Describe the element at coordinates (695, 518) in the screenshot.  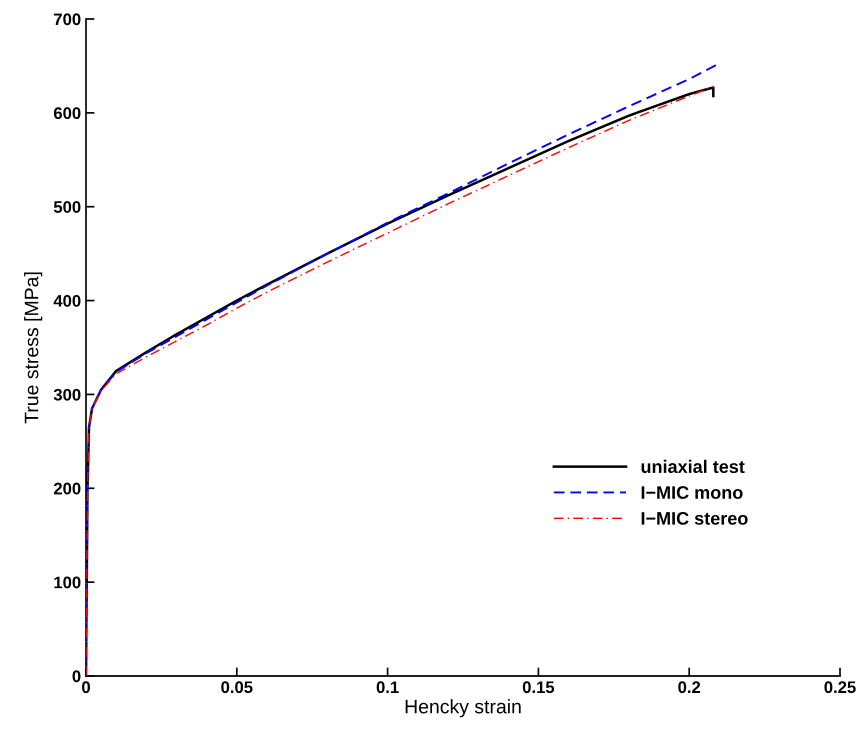
I see `legend-label: I−MIC stereo` at that location.